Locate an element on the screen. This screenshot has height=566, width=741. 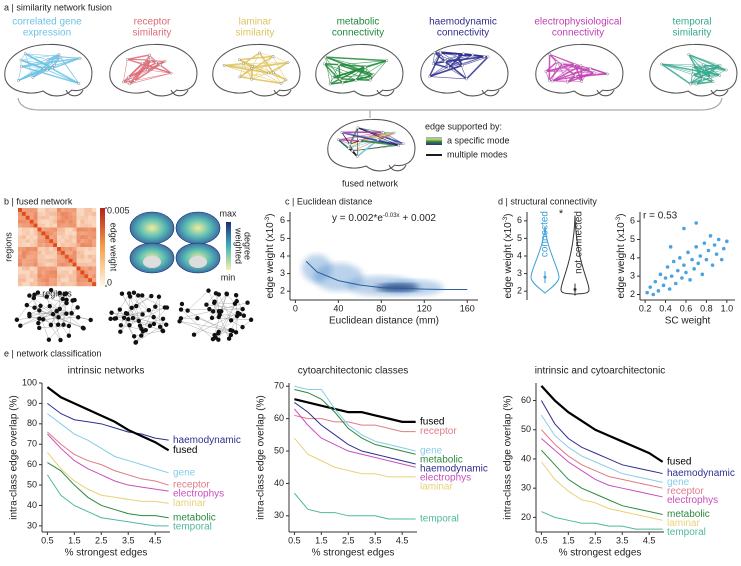
y-tick-label: 70 is located at coordinates (279, 386).